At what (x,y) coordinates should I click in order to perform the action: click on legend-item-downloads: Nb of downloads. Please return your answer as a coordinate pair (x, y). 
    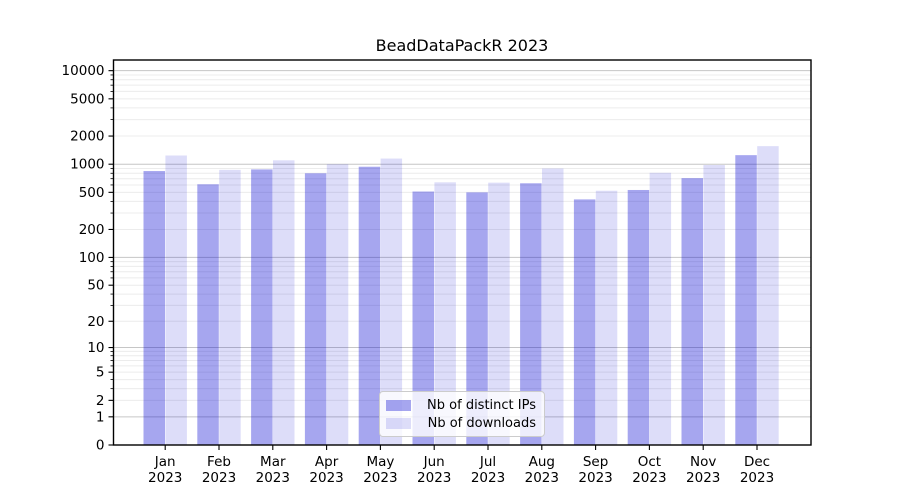
    Looking at the image, I should click on (461, 423).